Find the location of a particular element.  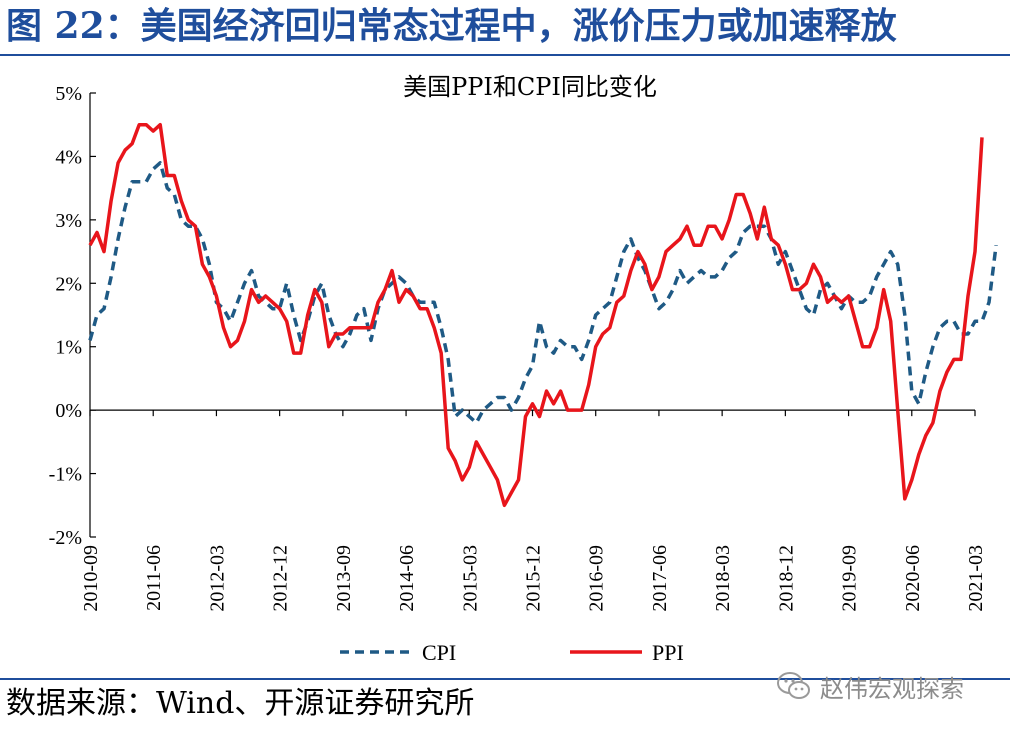

x-tick-label: 2012-03 is located at coordinates (217, 578).